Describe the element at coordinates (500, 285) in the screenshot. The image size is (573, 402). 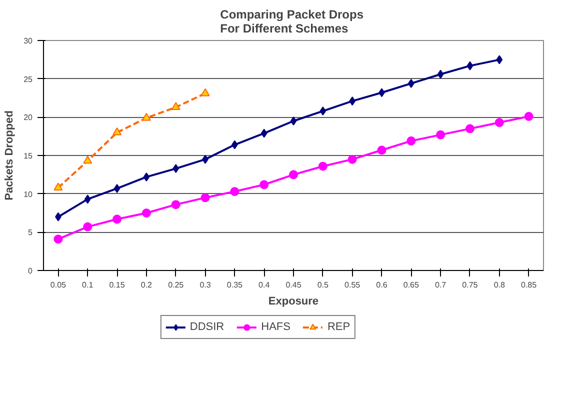
I see `x-tick-label: 0.8` at that location.